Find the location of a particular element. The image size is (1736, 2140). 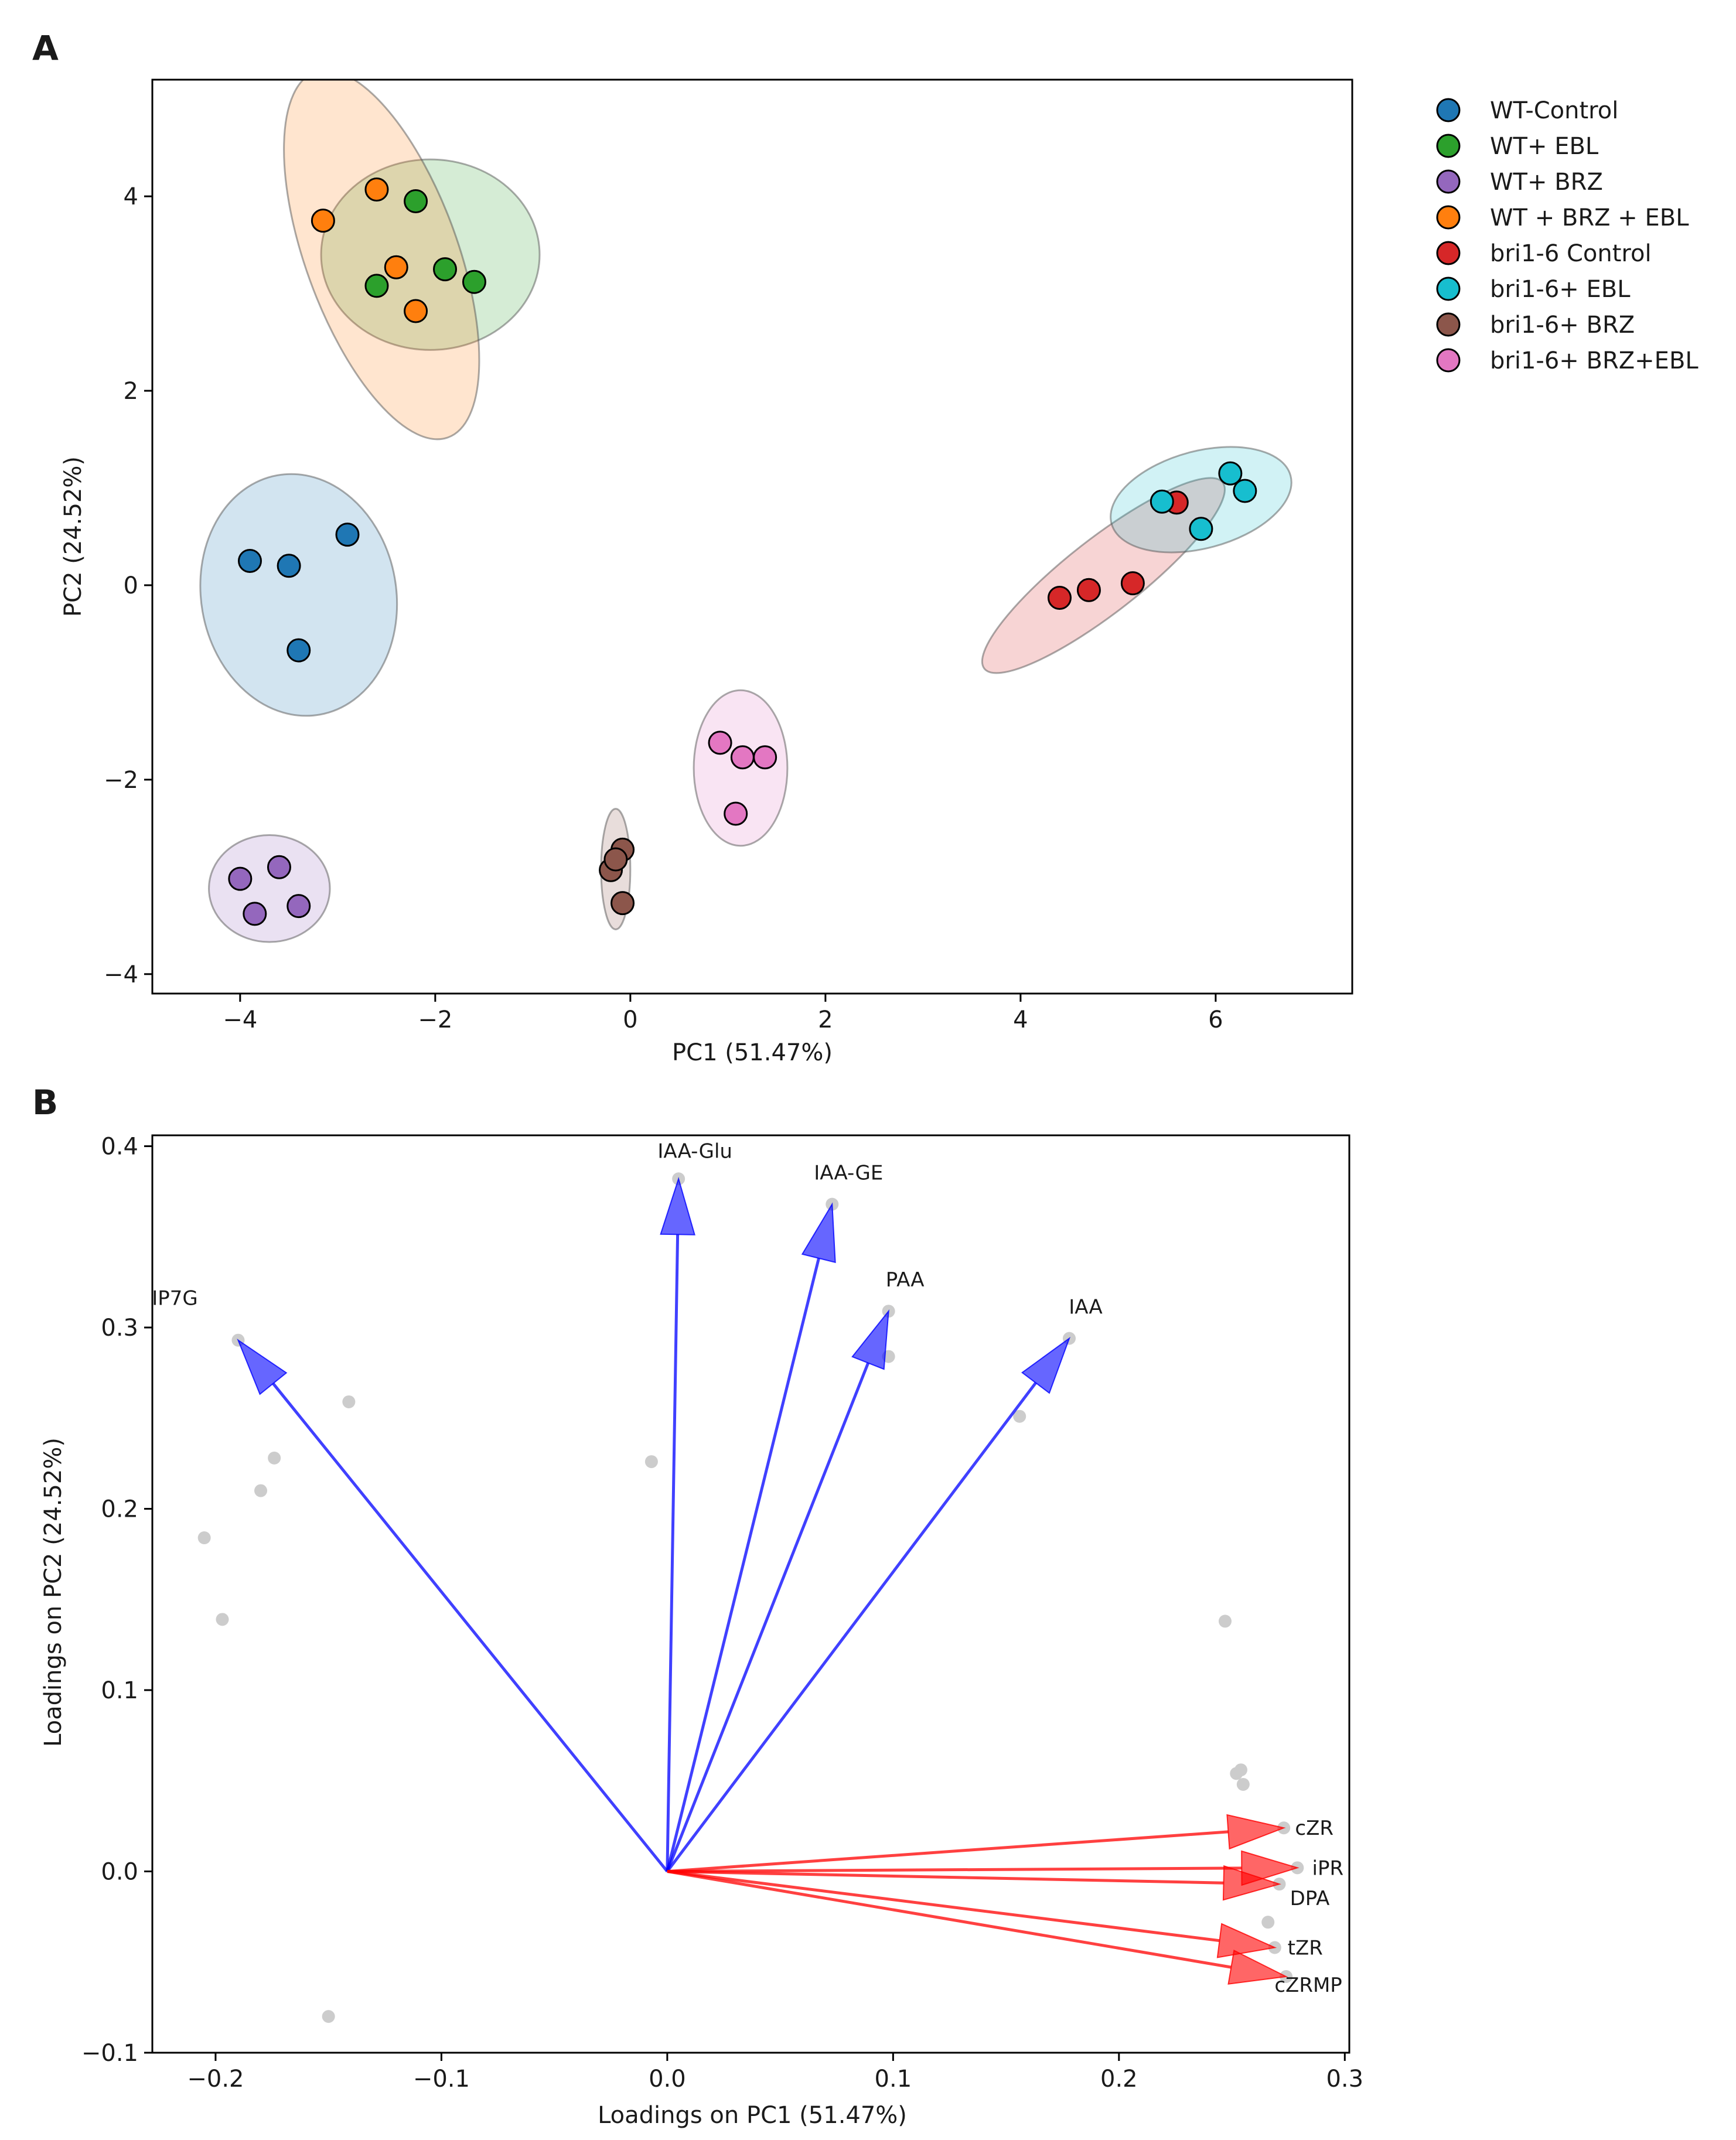

loading-arrow-iaa-glu is located at coordinates (677, 1524).